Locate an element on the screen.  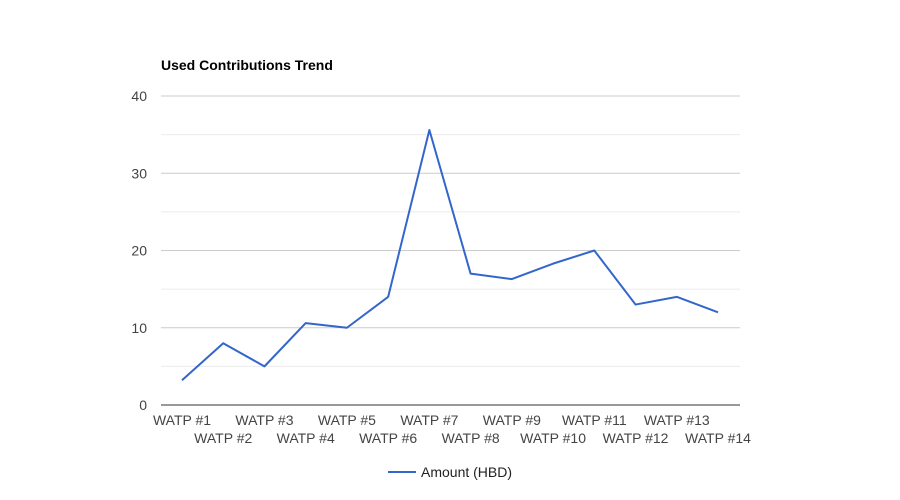
x-tick-label: WATP #9 is located at coordinates (512, 420).